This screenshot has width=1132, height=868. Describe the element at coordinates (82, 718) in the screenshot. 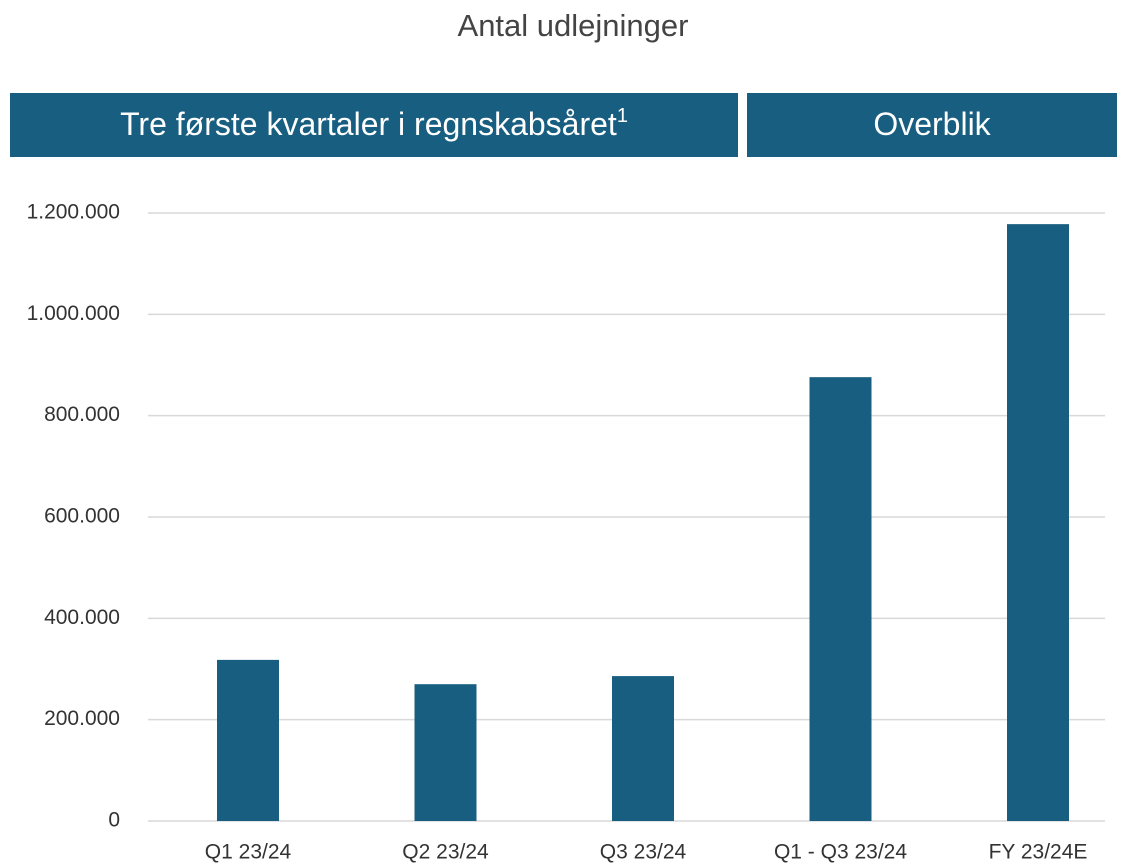

I see `y-tick-label: 200.000` at that location.